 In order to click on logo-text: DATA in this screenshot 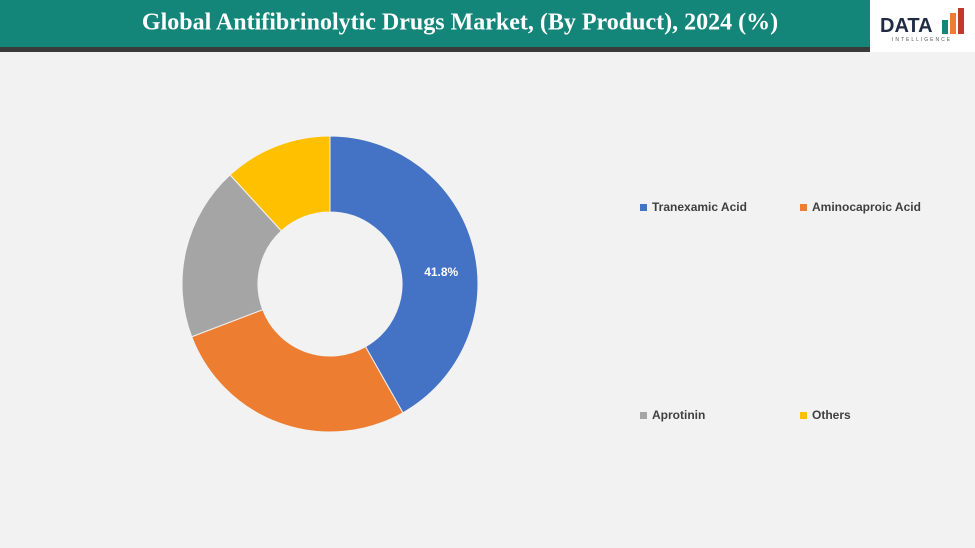, I will do `click(906, 26)`.